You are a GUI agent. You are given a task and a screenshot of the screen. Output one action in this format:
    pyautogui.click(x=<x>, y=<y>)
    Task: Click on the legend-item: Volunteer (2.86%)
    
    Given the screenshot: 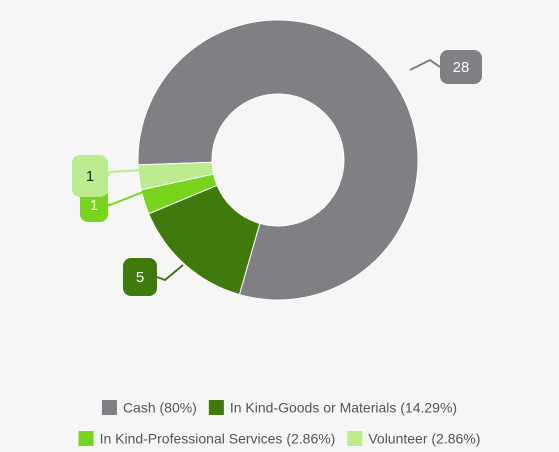 What is the action you would take?
    pyautogui.click(x=413, y=439)
    